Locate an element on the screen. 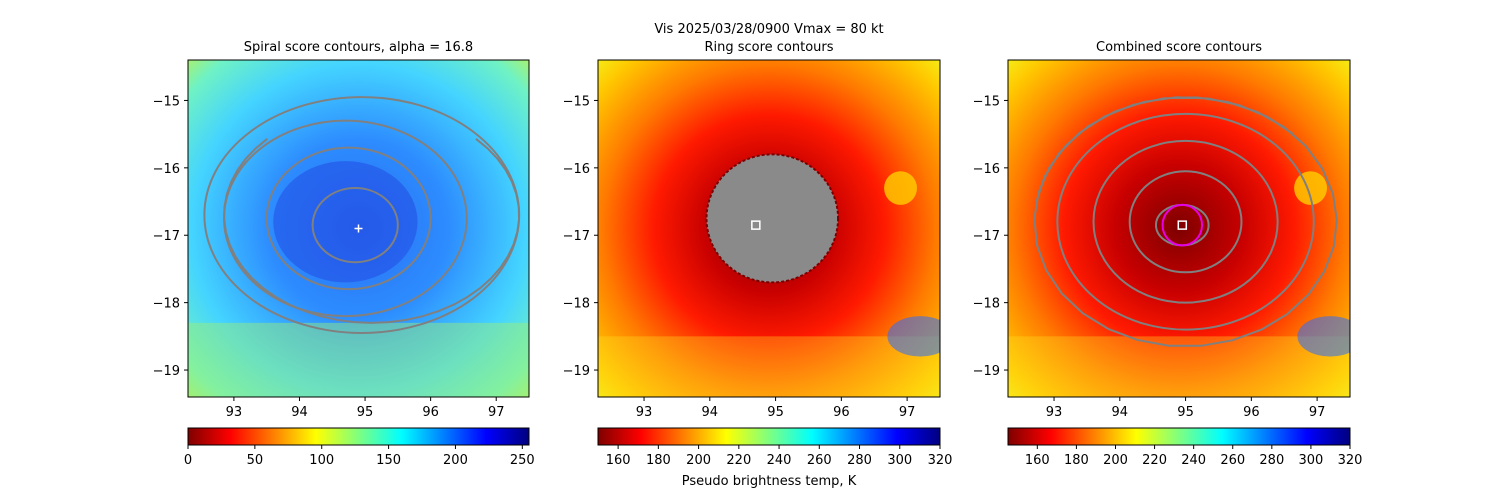  colorbar: 0 50 100 150 200 250 is located at coordinates (359, 447).